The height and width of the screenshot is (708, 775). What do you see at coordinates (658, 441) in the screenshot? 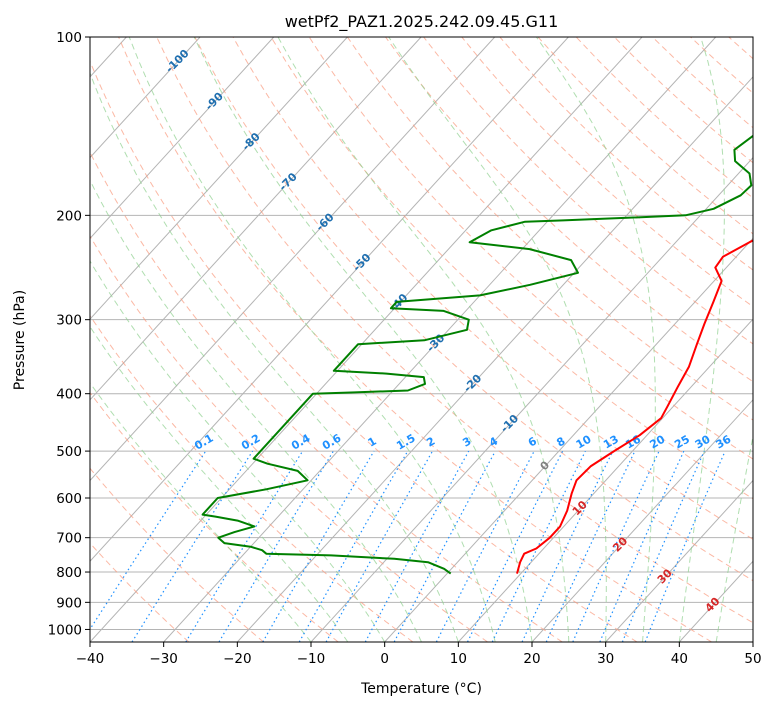
I see `mixing-ratio-label: 20` at bounding box center [658, 441].